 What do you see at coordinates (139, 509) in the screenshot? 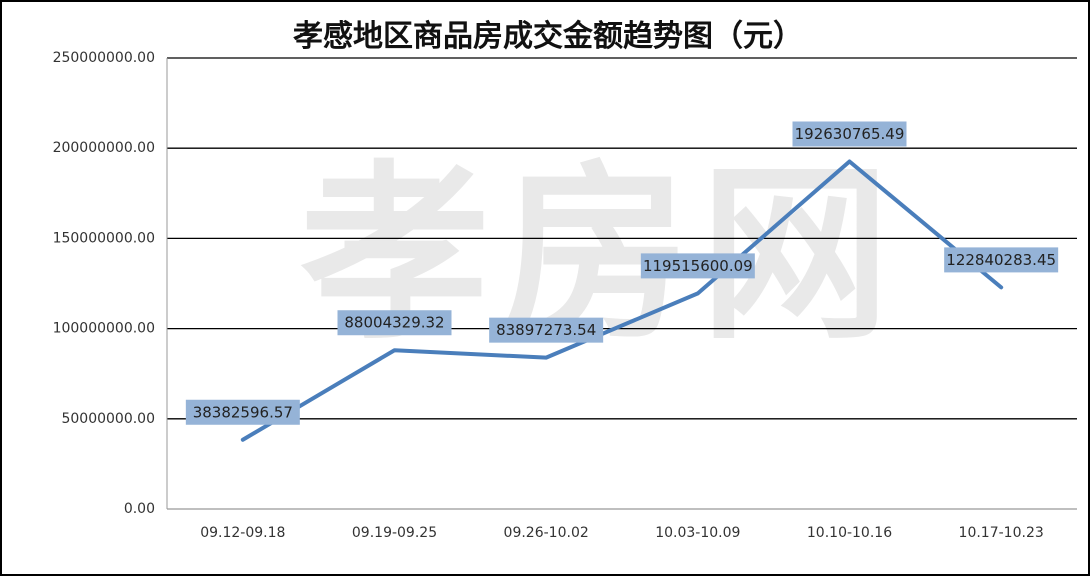
I see `y-tick-label: 0.00` at bounding box center [139, 509].